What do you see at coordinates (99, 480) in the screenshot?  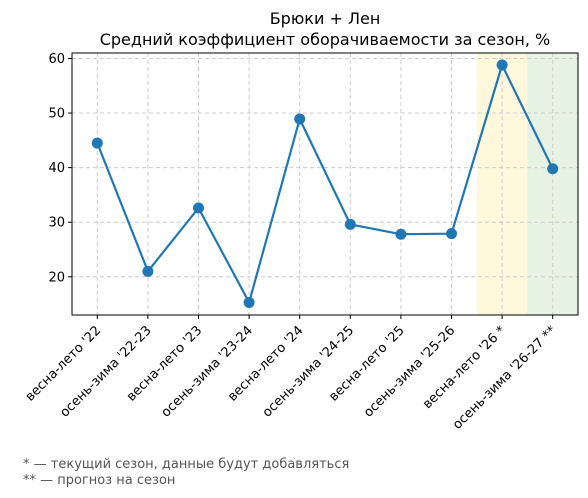 I see `footnote-forecast: ** — прогноз на сезон` at bounding box center [99, 480].